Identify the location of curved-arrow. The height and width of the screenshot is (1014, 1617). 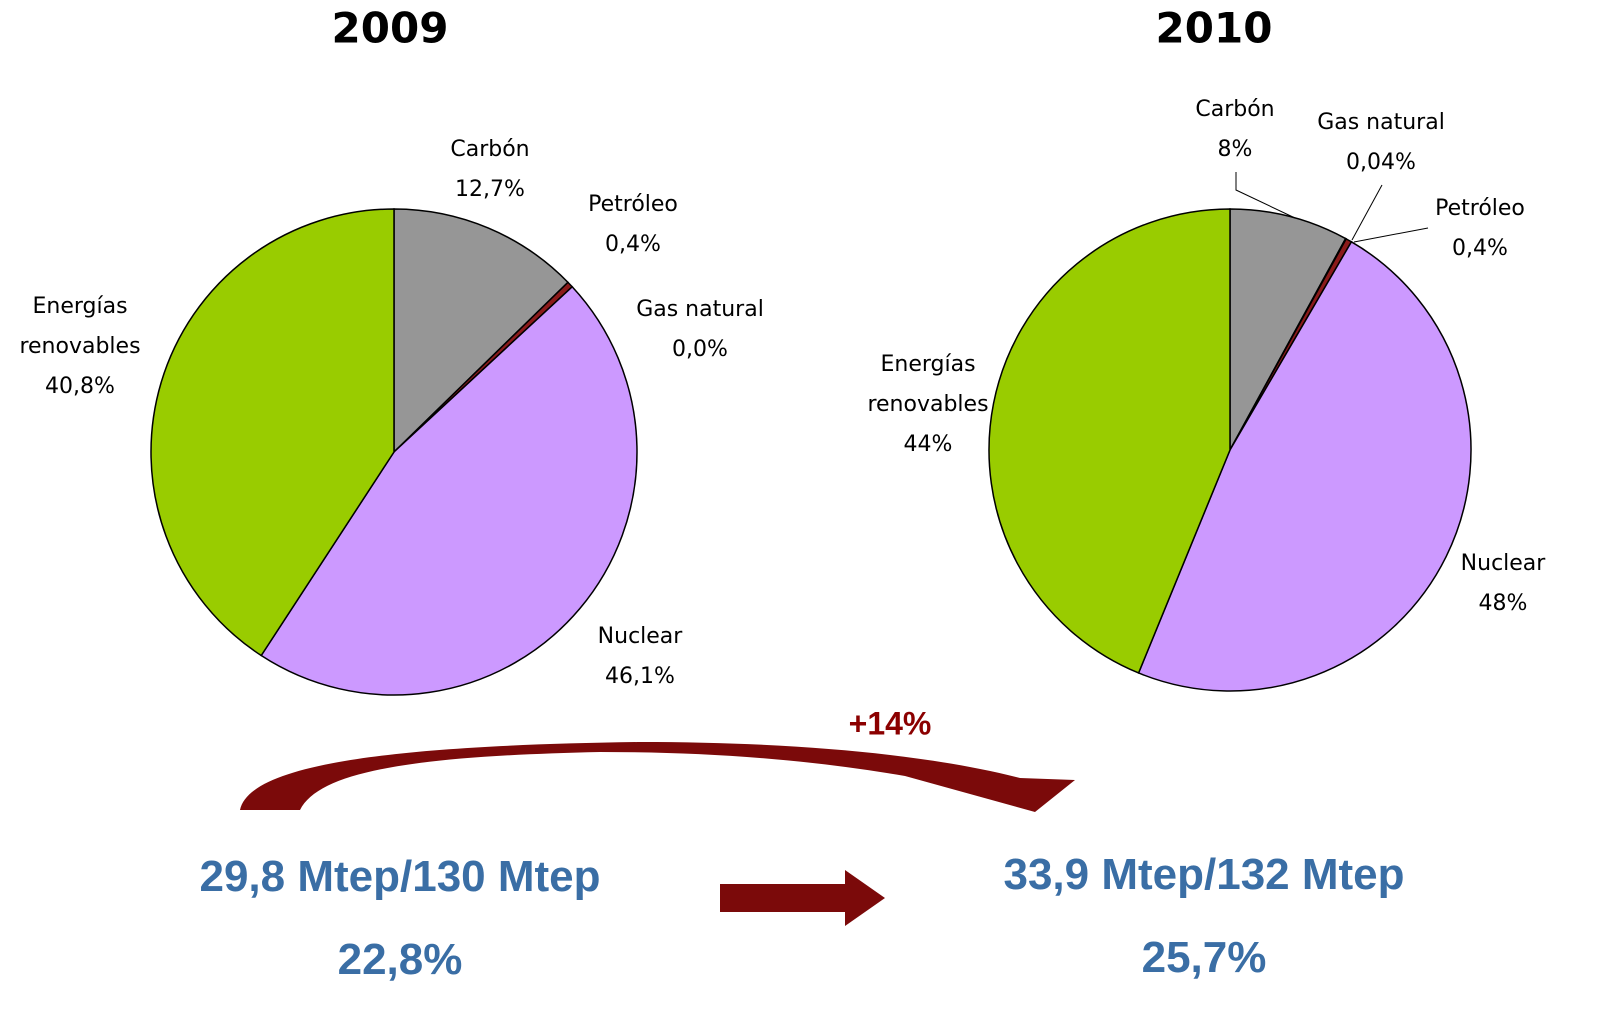
(657, 777).